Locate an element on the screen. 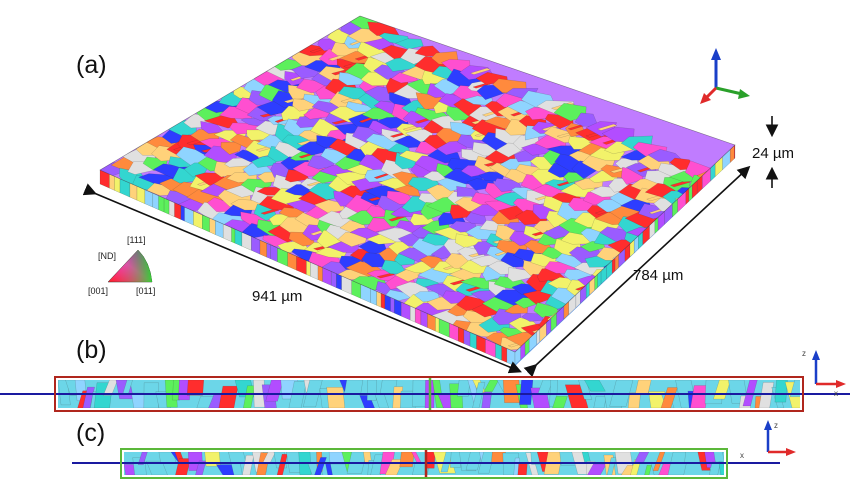 The height and width of the screenshot is (493, 865). panel-c-label: (c) is located at coordinates (90, 433).